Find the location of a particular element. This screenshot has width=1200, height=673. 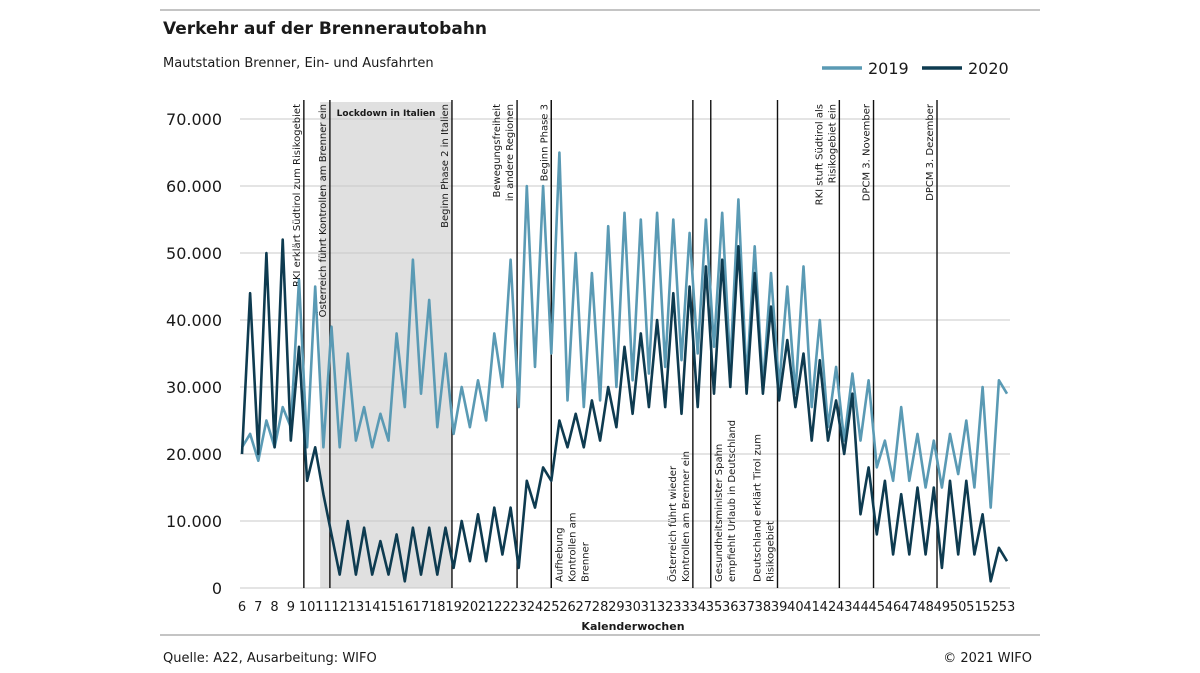

x-tick-label: 16 is located at coordinates (404, 607).